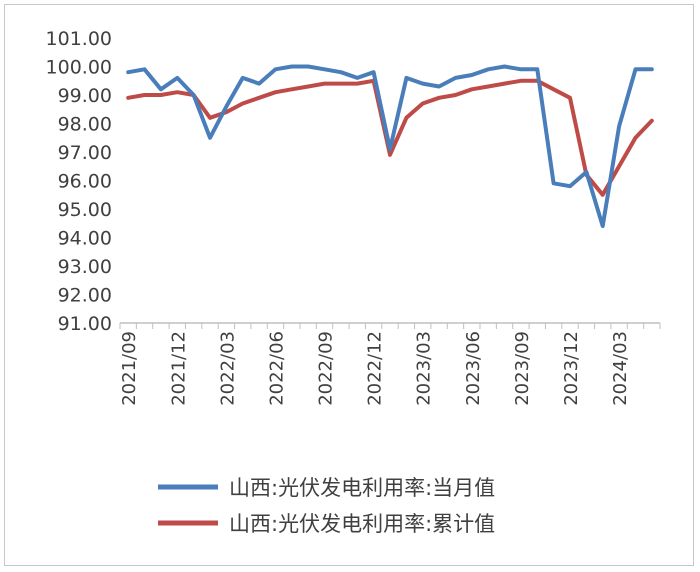 This screenshot has height=572, width=700. I want to click on x-tick-label: 2021/09, so click(129, 368).